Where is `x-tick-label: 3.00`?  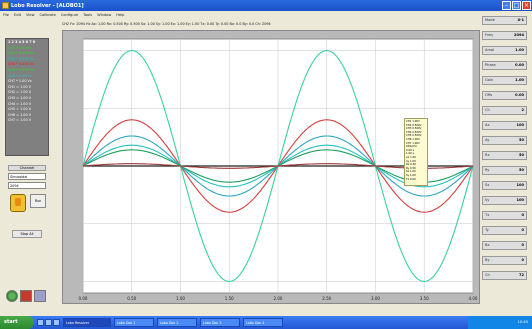 x-tick-label: 3.00 is located at coordinates (375, 298).